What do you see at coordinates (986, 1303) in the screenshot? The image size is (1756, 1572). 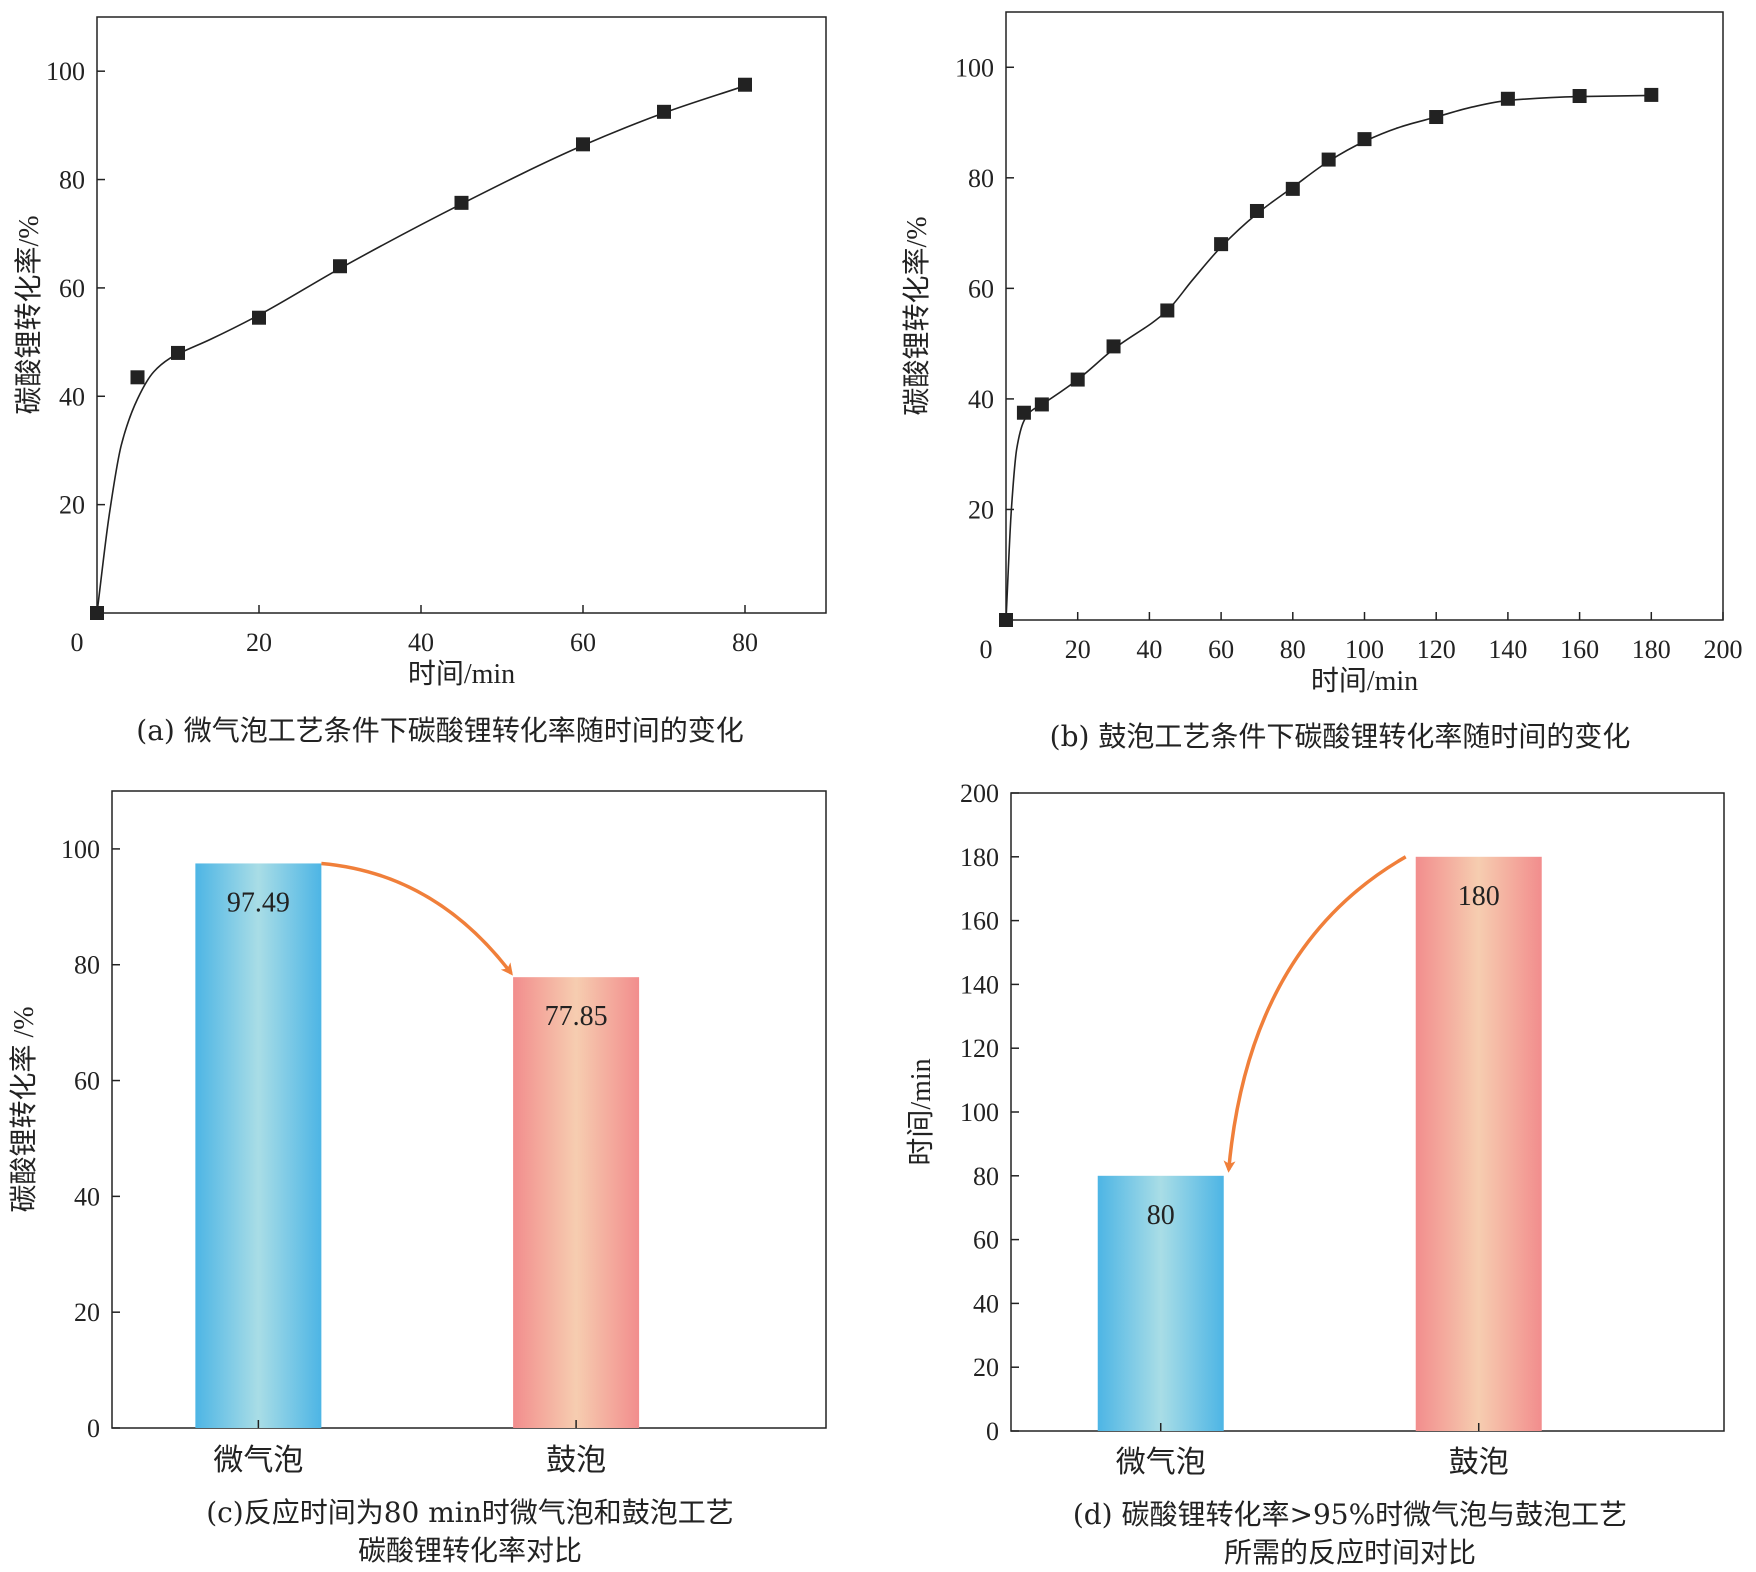 I see `y-tick-label-d-40: 40` at bounding box center [986, 1303].